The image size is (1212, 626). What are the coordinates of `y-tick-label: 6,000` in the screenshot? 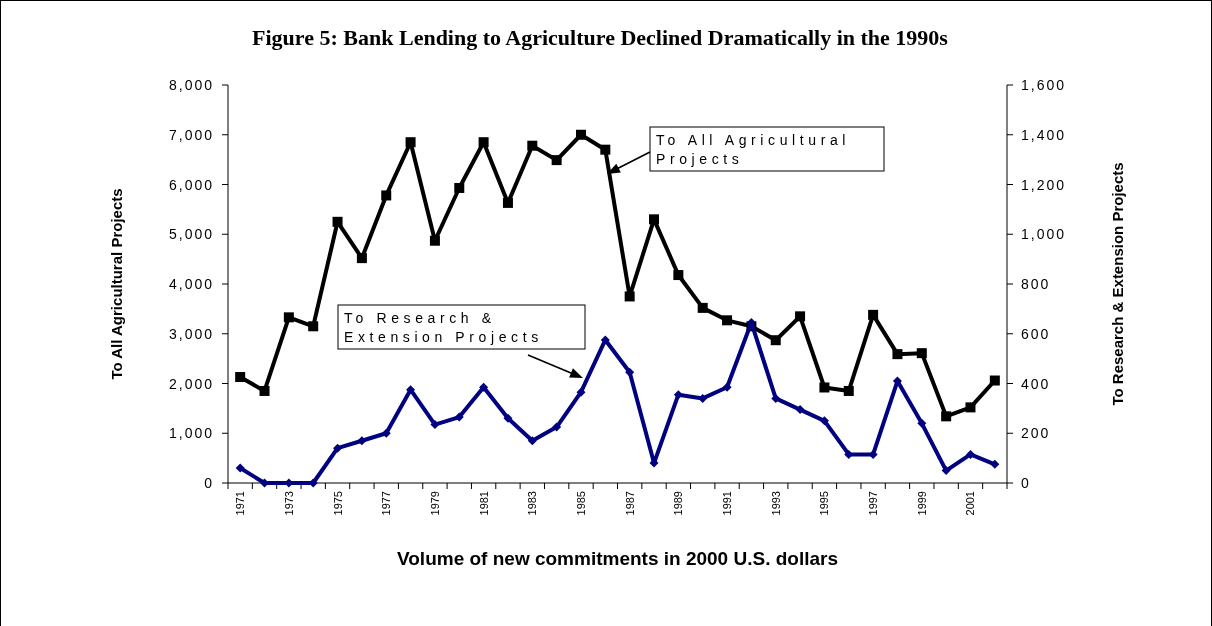 It's located at (191, 184).